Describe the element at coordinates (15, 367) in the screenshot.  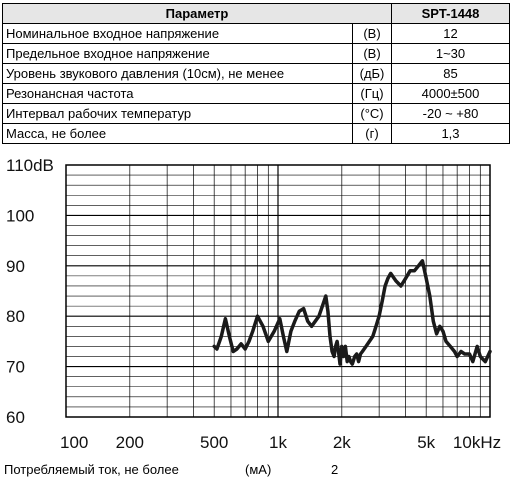
I see `y-tick-label: 70` at that location.